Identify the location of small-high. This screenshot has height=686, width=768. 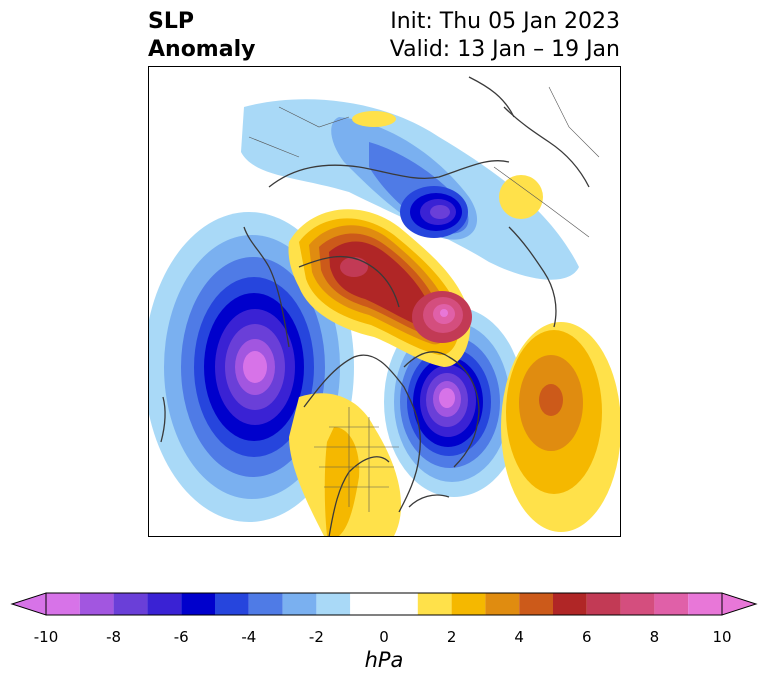
(521, 197).